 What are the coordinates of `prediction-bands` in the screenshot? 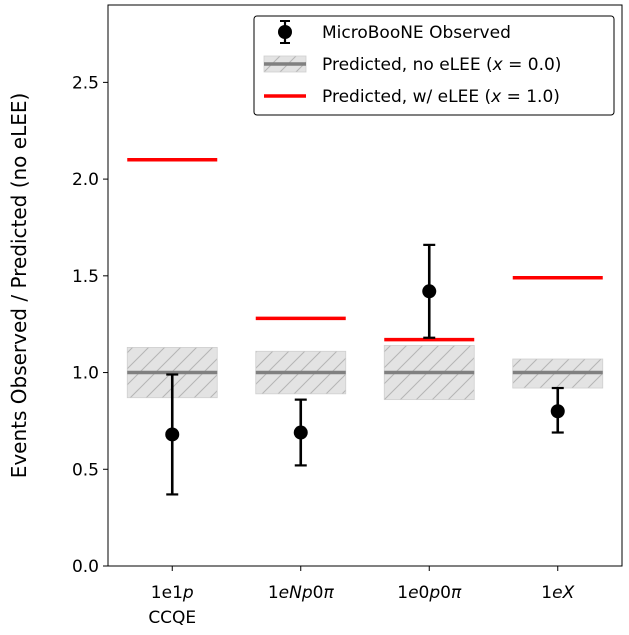 It's located at (365, 373).